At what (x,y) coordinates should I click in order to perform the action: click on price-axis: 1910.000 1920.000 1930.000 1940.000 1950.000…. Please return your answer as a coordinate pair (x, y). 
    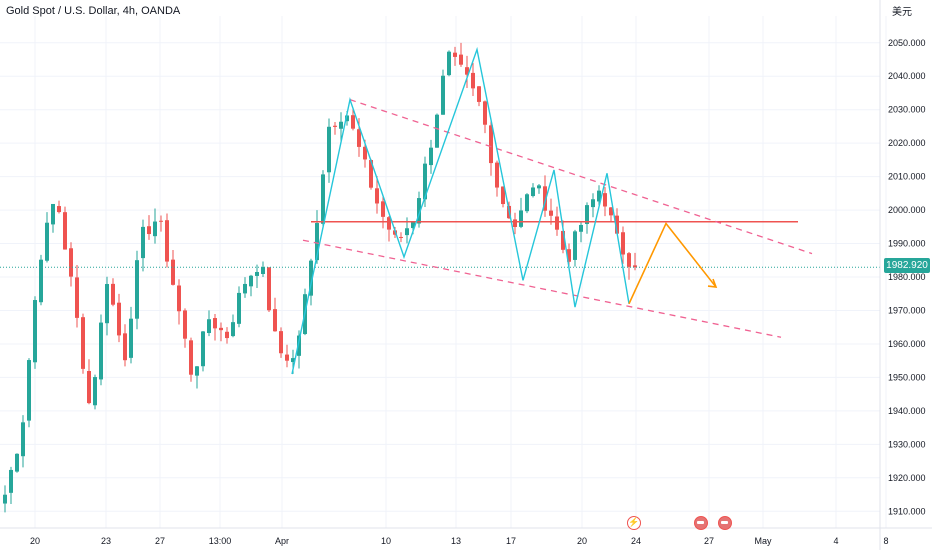
    Looking at the image, I should click on (902, 275).